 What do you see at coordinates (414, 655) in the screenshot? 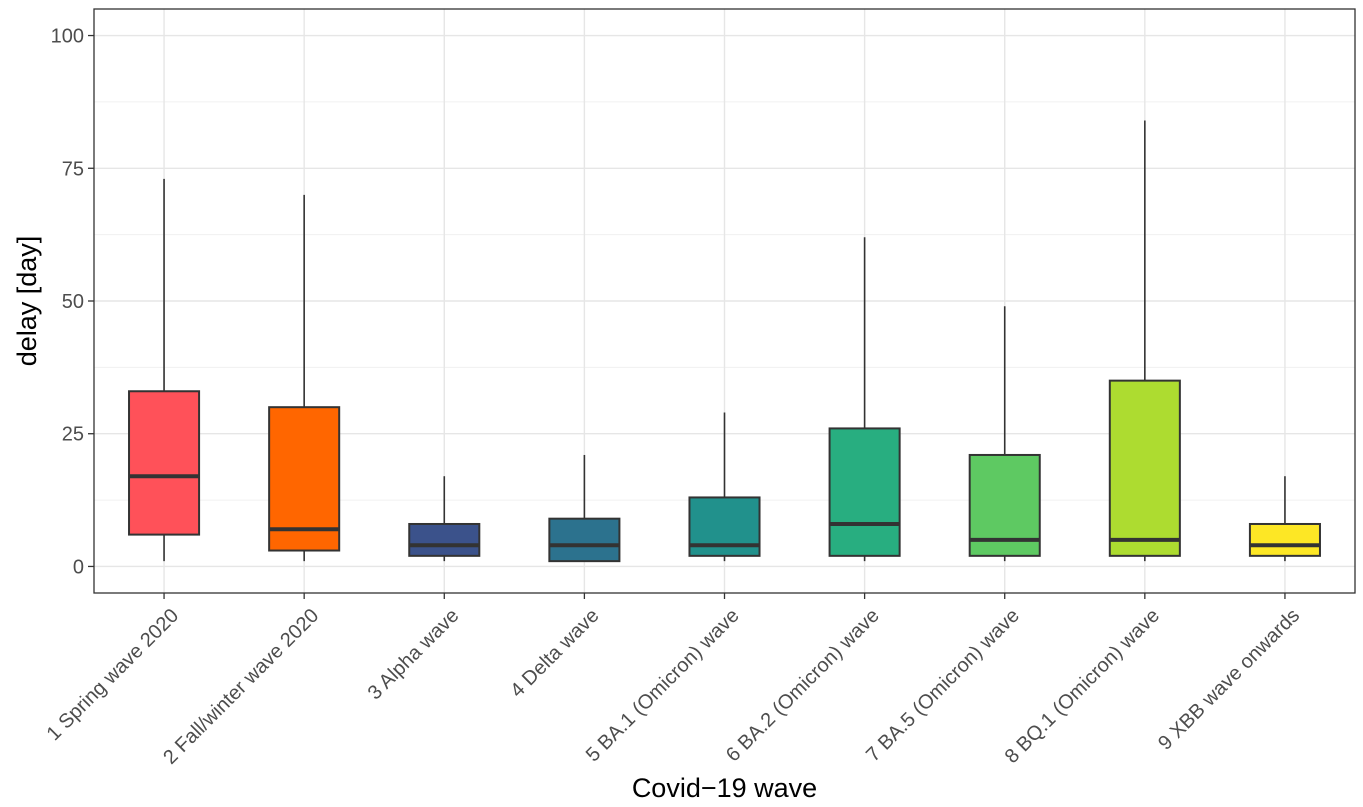
I see `x-tick-label: 3 Alpha wave` at bounding box center [414, 655].